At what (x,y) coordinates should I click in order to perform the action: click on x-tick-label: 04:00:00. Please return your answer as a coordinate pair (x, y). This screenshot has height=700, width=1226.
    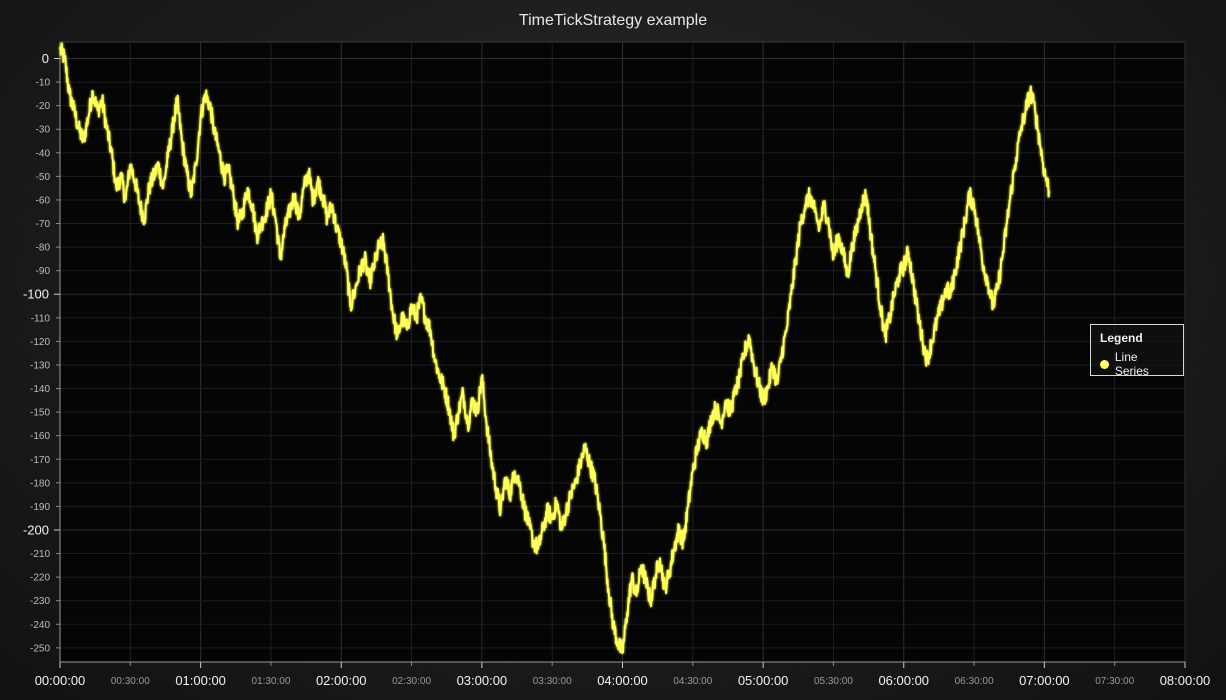
    Looking at the image, I should click on (622, 680).